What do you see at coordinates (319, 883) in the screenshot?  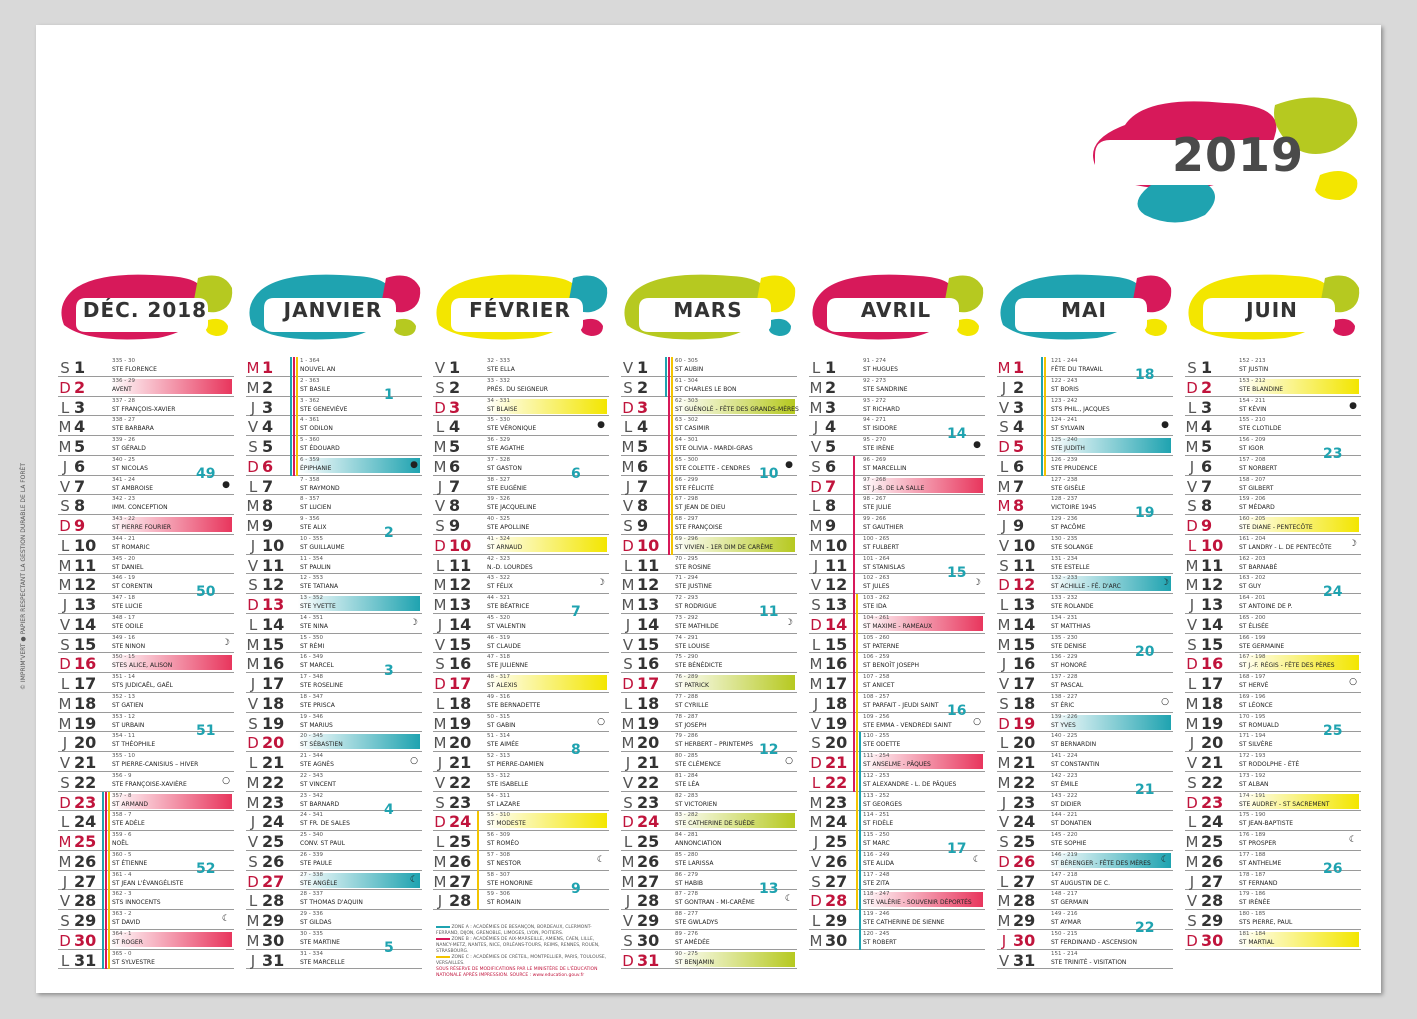 I see `saint-name: STE ANGÈLE` at bounding box center [319, 883].